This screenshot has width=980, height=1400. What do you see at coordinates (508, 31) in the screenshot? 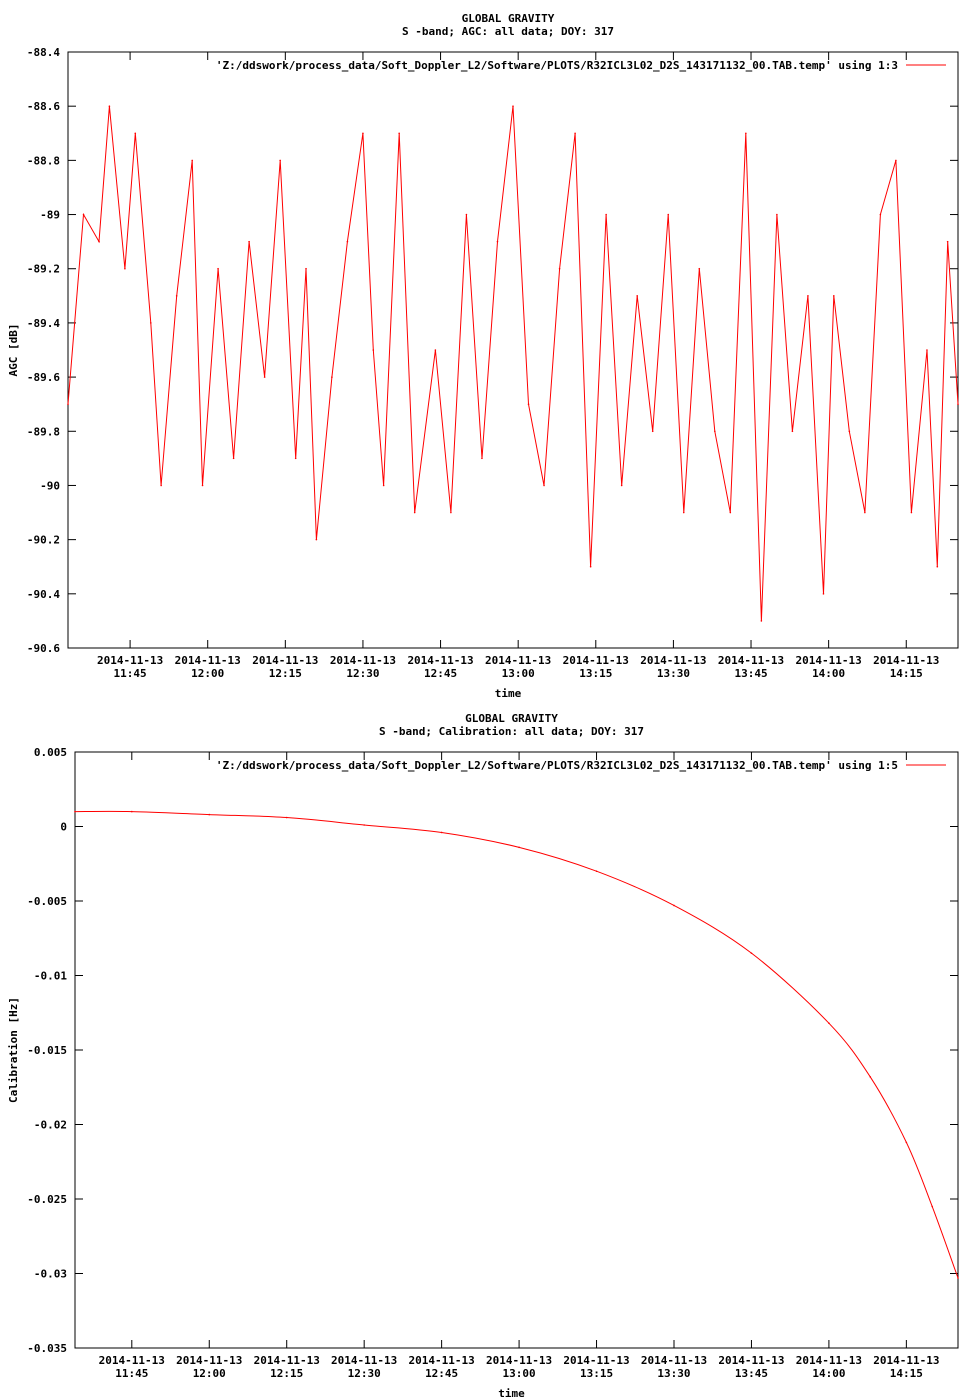
I see `chart-subtitle: S -band; AGC: all data; DOY: 317` at bounding box center [508, 31].